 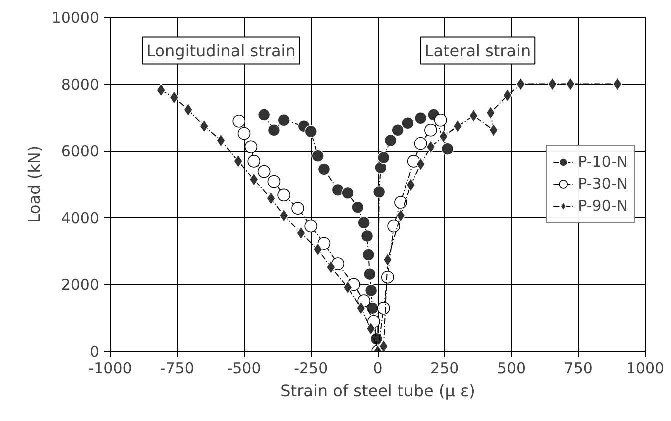 What do you see at coordinates (80, 285) in the screenshot?
I see `y-tick-label: 2000` at bounding box center [80, 285].